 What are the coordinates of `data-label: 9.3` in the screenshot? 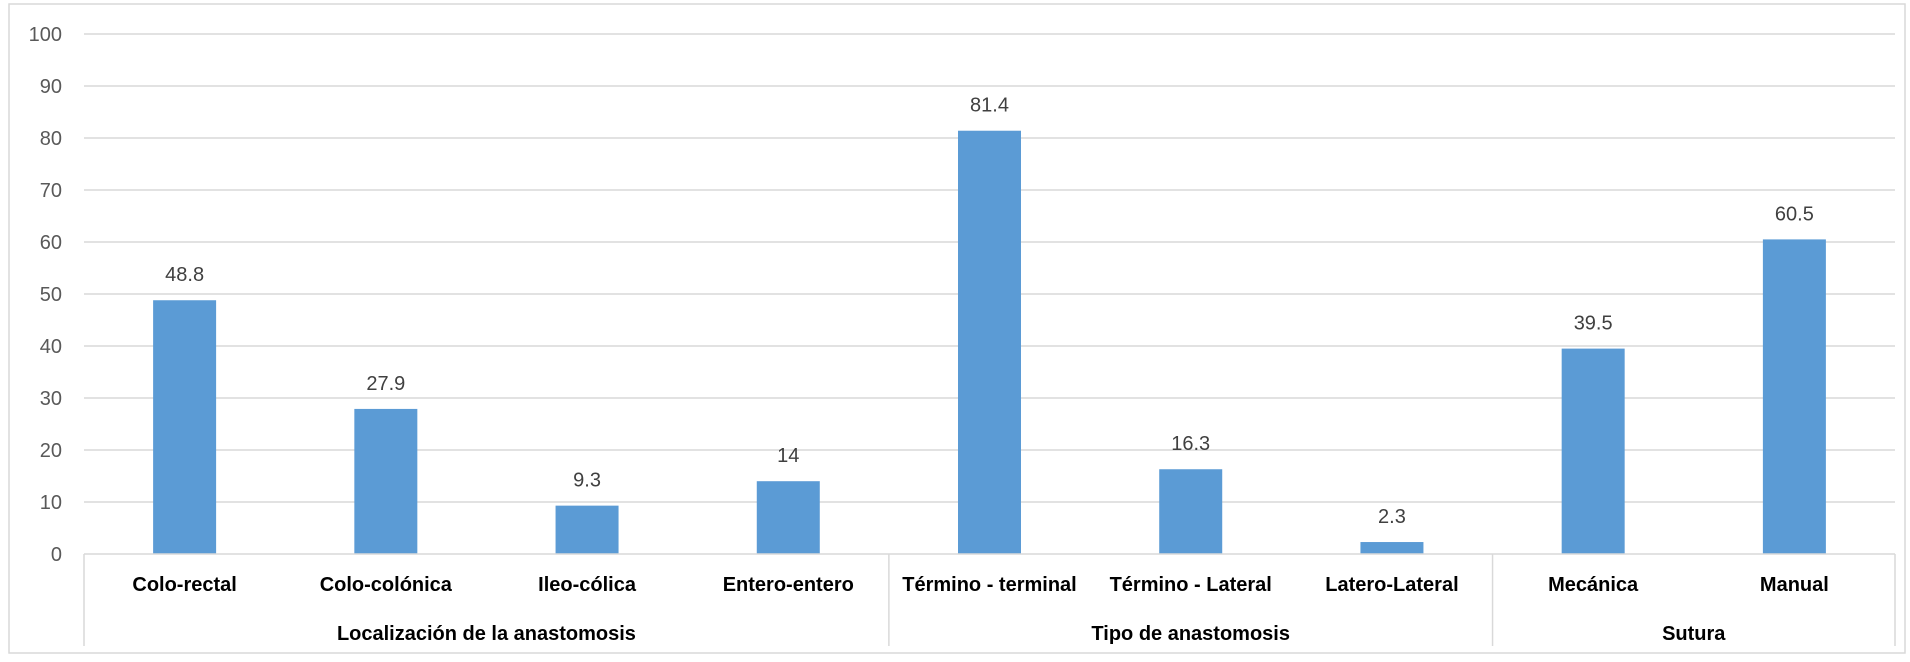 It's located at (587, 481).